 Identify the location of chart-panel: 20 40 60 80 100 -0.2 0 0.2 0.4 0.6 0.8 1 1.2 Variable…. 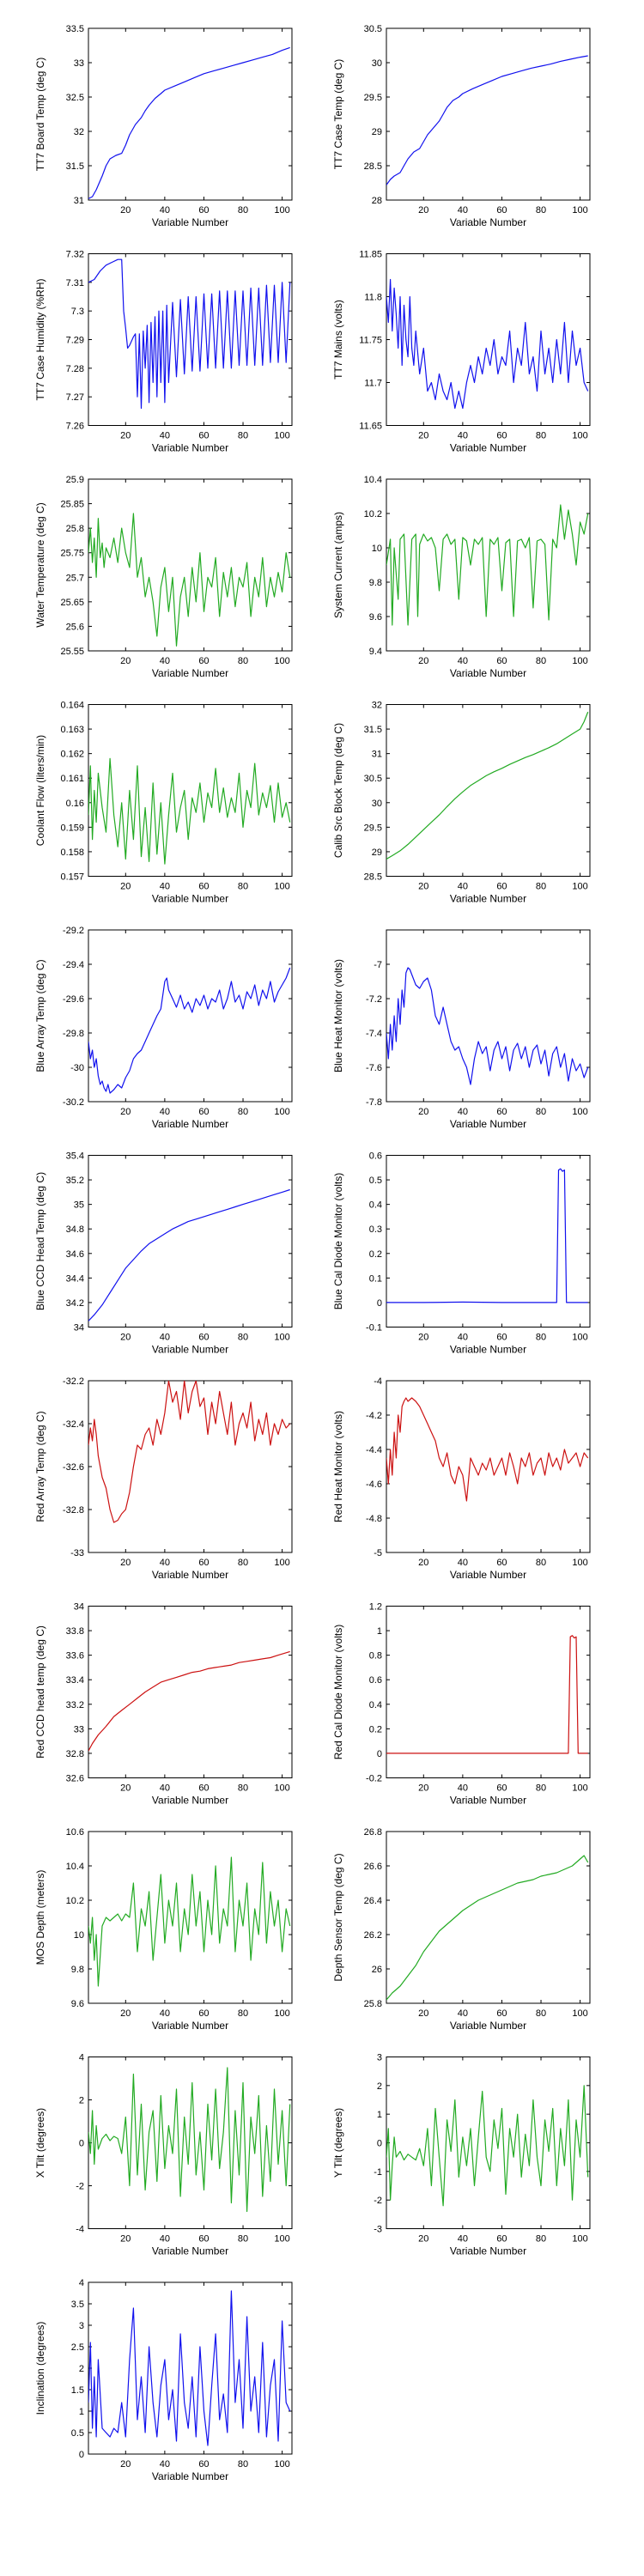
(461, 1704).